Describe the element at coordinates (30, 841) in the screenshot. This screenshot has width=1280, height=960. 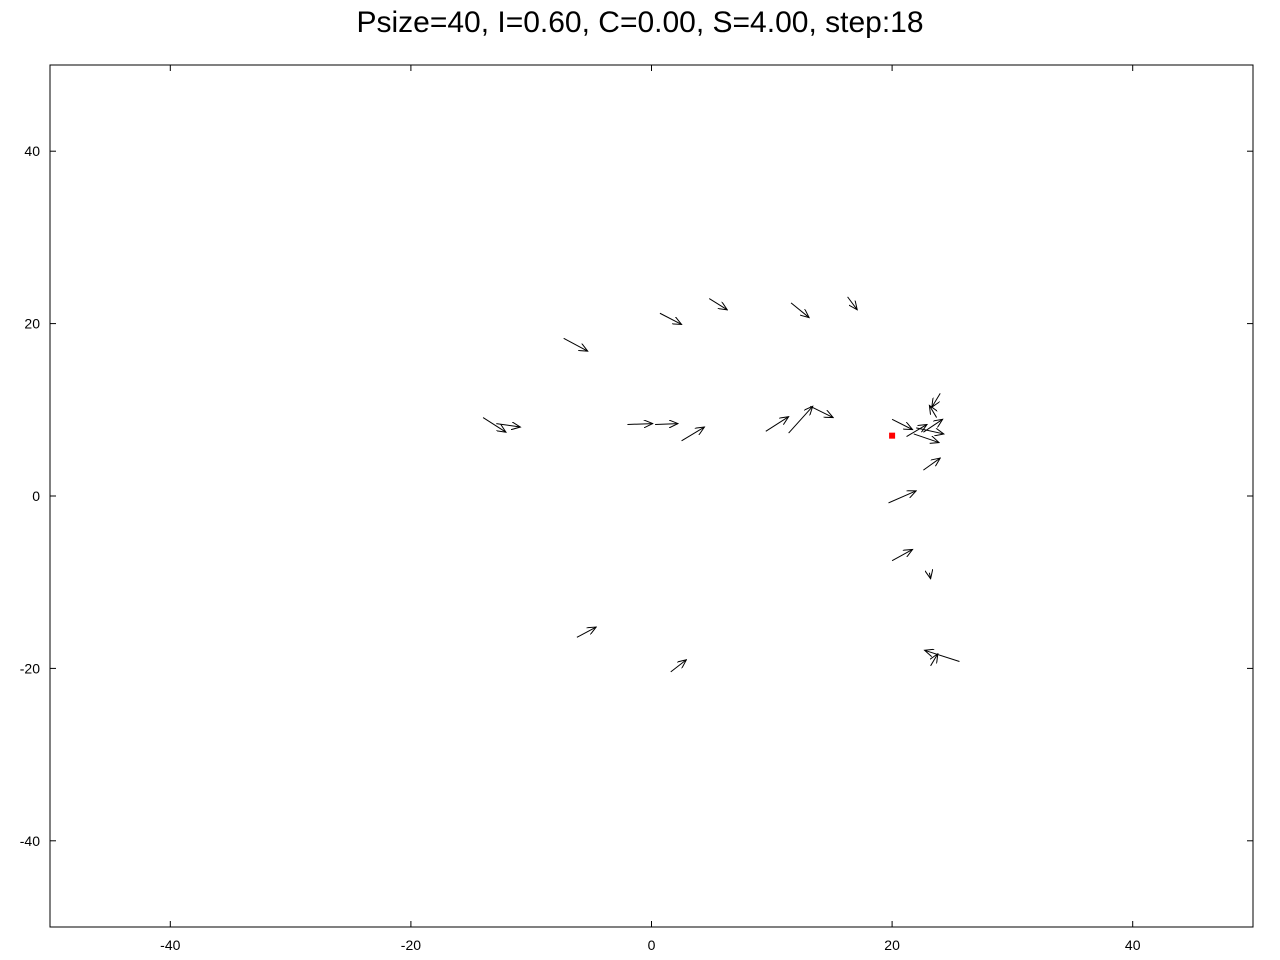
I see `y-tick-label: -40` at that location.